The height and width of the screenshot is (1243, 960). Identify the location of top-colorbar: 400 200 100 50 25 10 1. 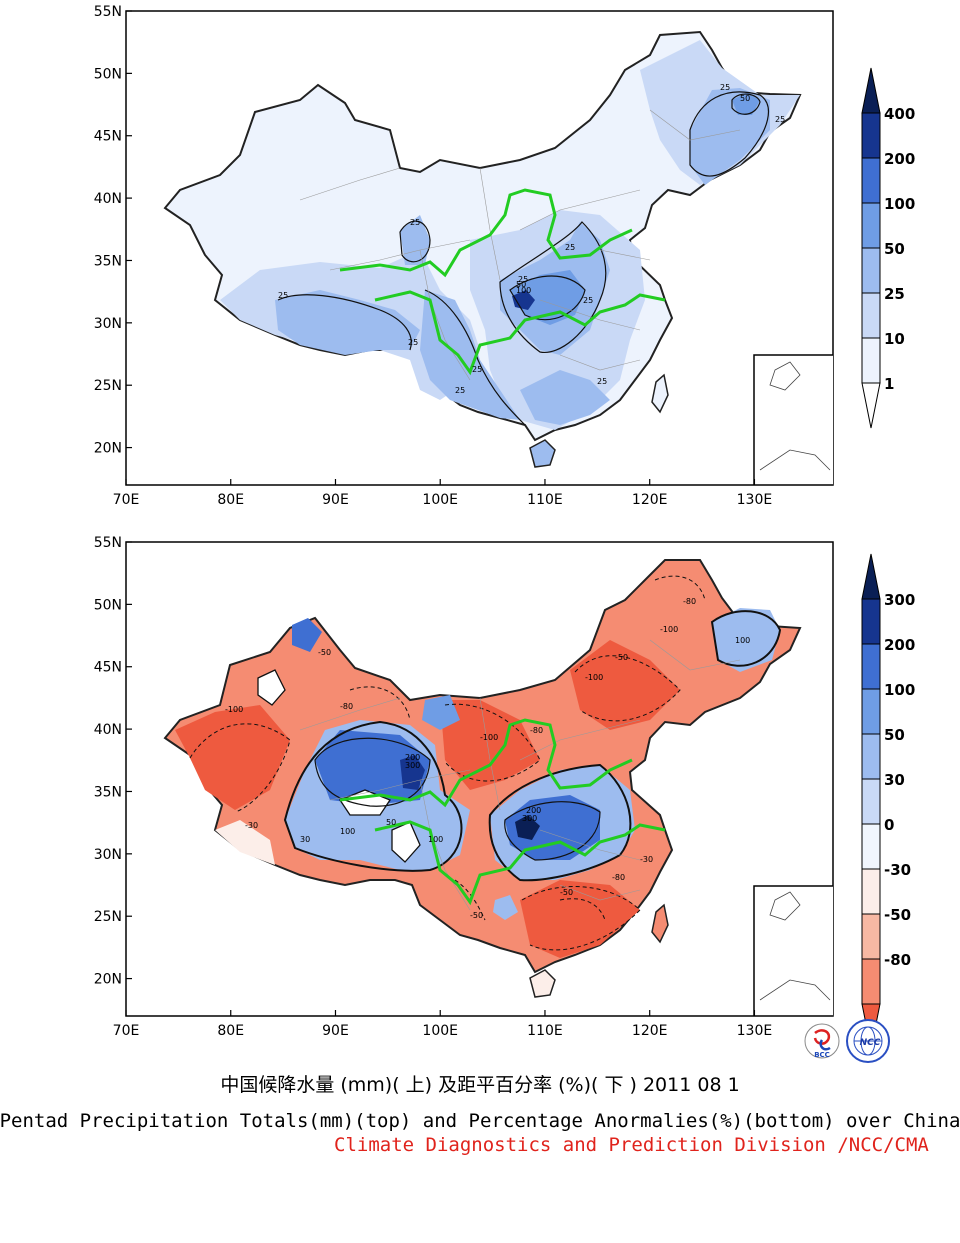
(888, 248).